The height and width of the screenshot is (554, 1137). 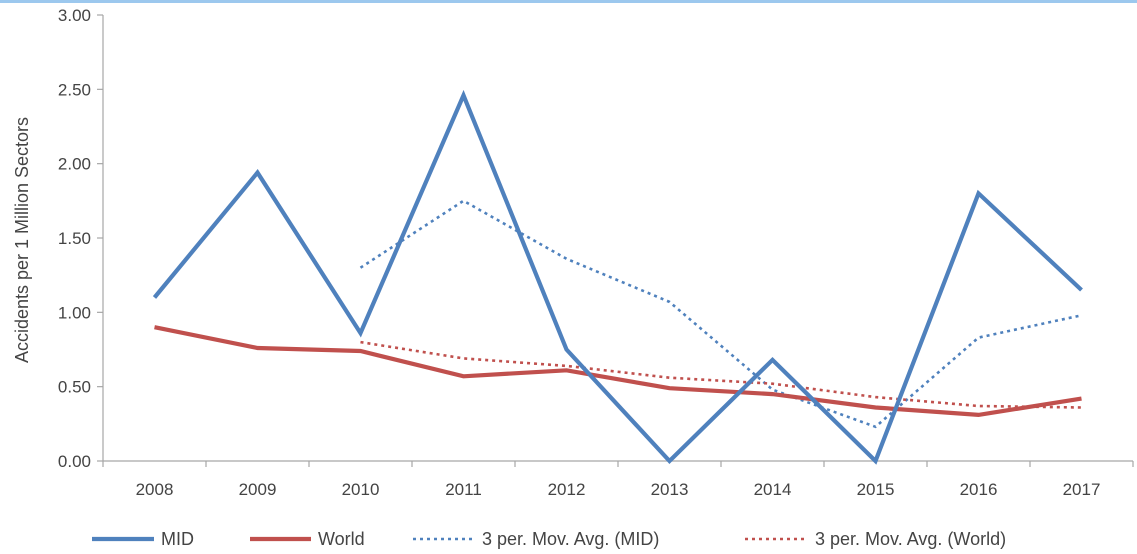 What do you see at coordinates (74, 89) in the screenshot?
I see `y-tick-label: 2.50` at bounding box center [74, 89].